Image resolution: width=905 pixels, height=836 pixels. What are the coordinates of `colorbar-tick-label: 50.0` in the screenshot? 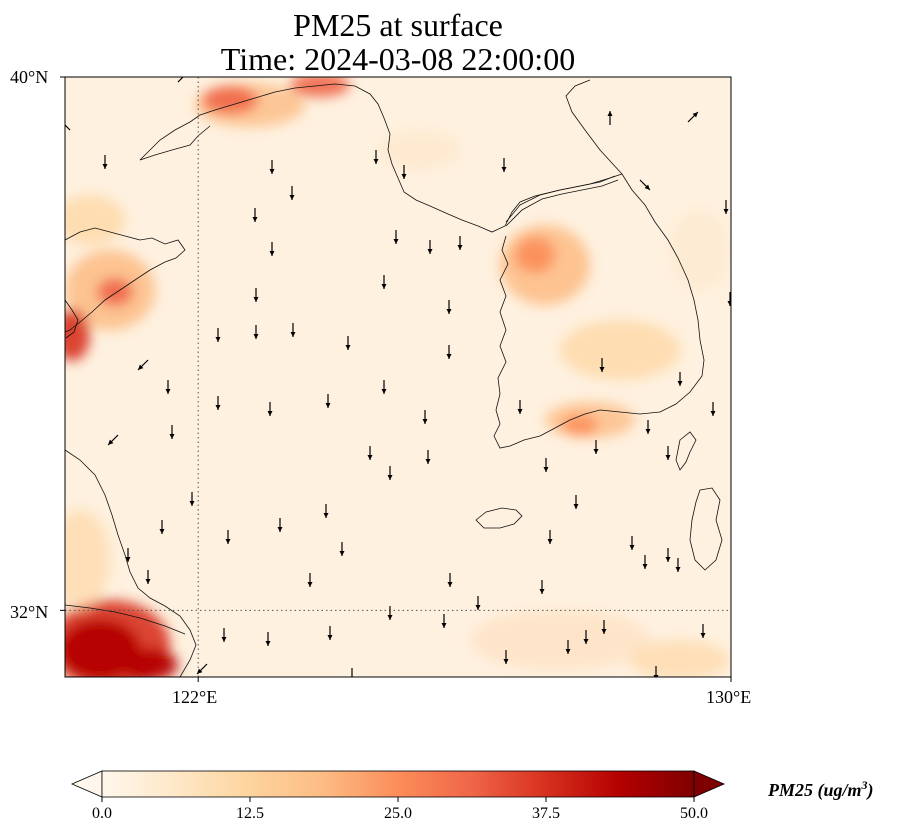 It's located at (694, 813).